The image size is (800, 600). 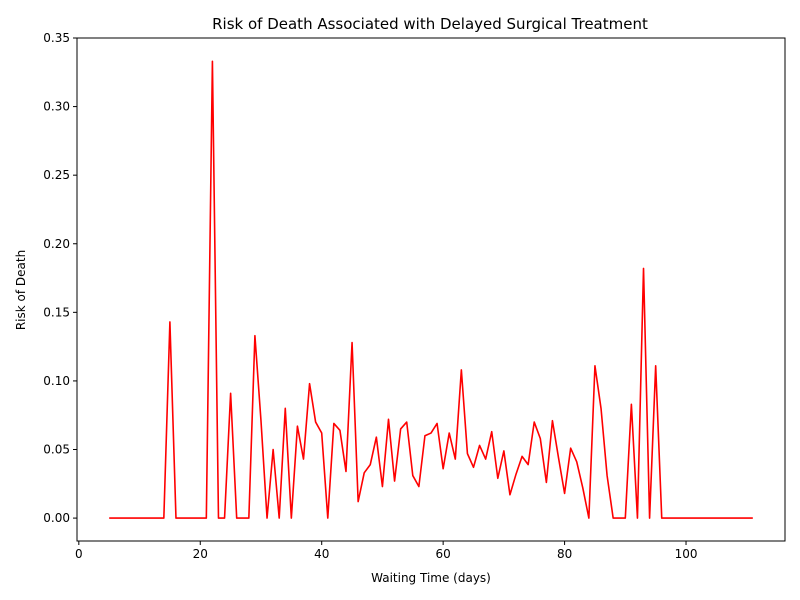 What do you see at coordinates (686, 554) in the screenshot?
I see `x-tick-label: 100` at bounding box center [686, 554].